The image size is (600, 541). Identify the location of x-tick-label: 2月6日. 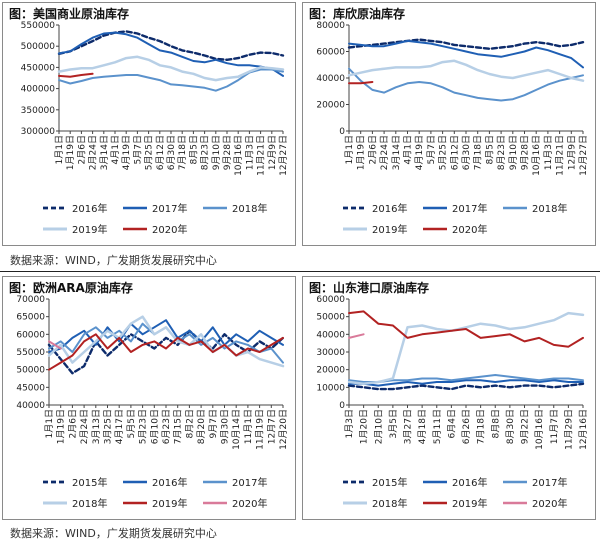
(81, 149).